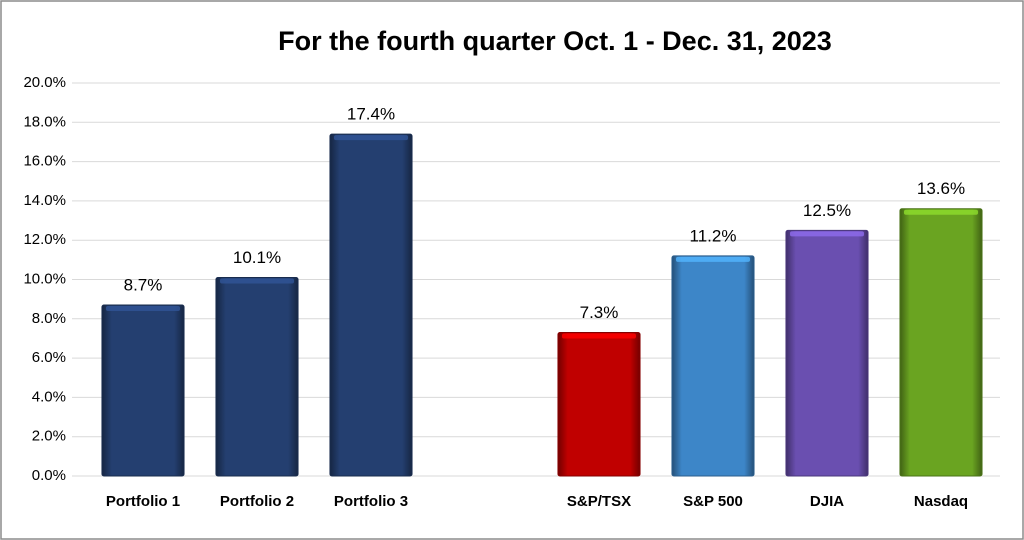 This screenshot has width=1024, height=540. I want to click on y-tick-label: 6.0%, so click(49, 357).